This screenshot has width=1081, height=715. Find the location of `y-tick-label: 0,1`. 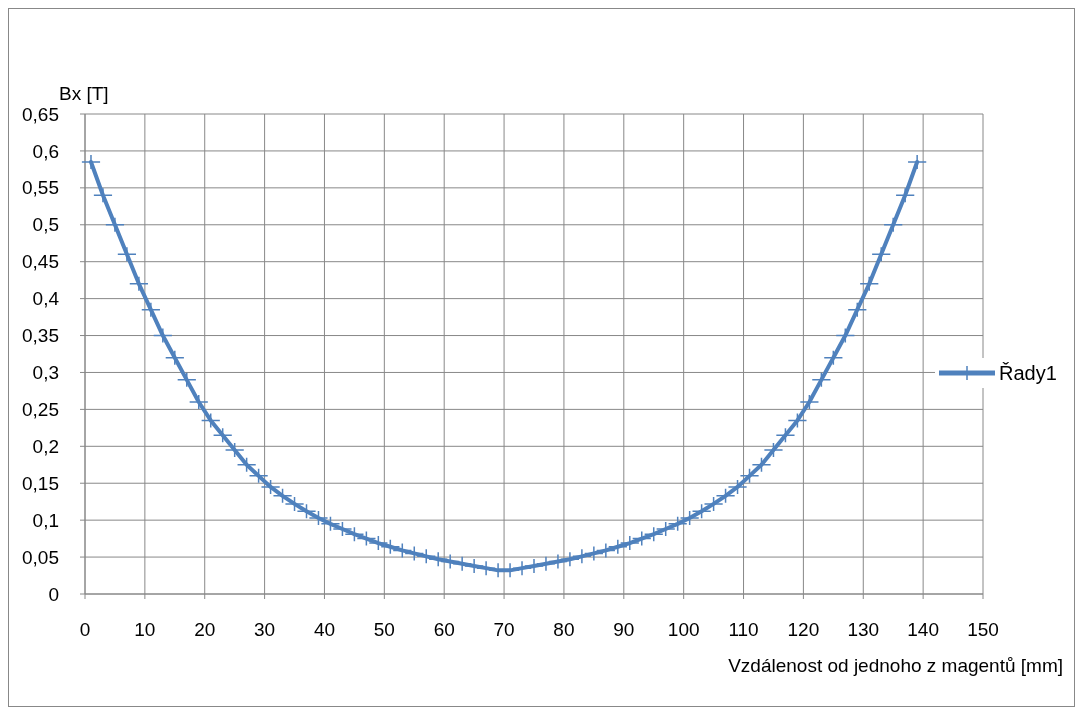

y-tick-label: 0,1 is located at coordinates (45, 520).